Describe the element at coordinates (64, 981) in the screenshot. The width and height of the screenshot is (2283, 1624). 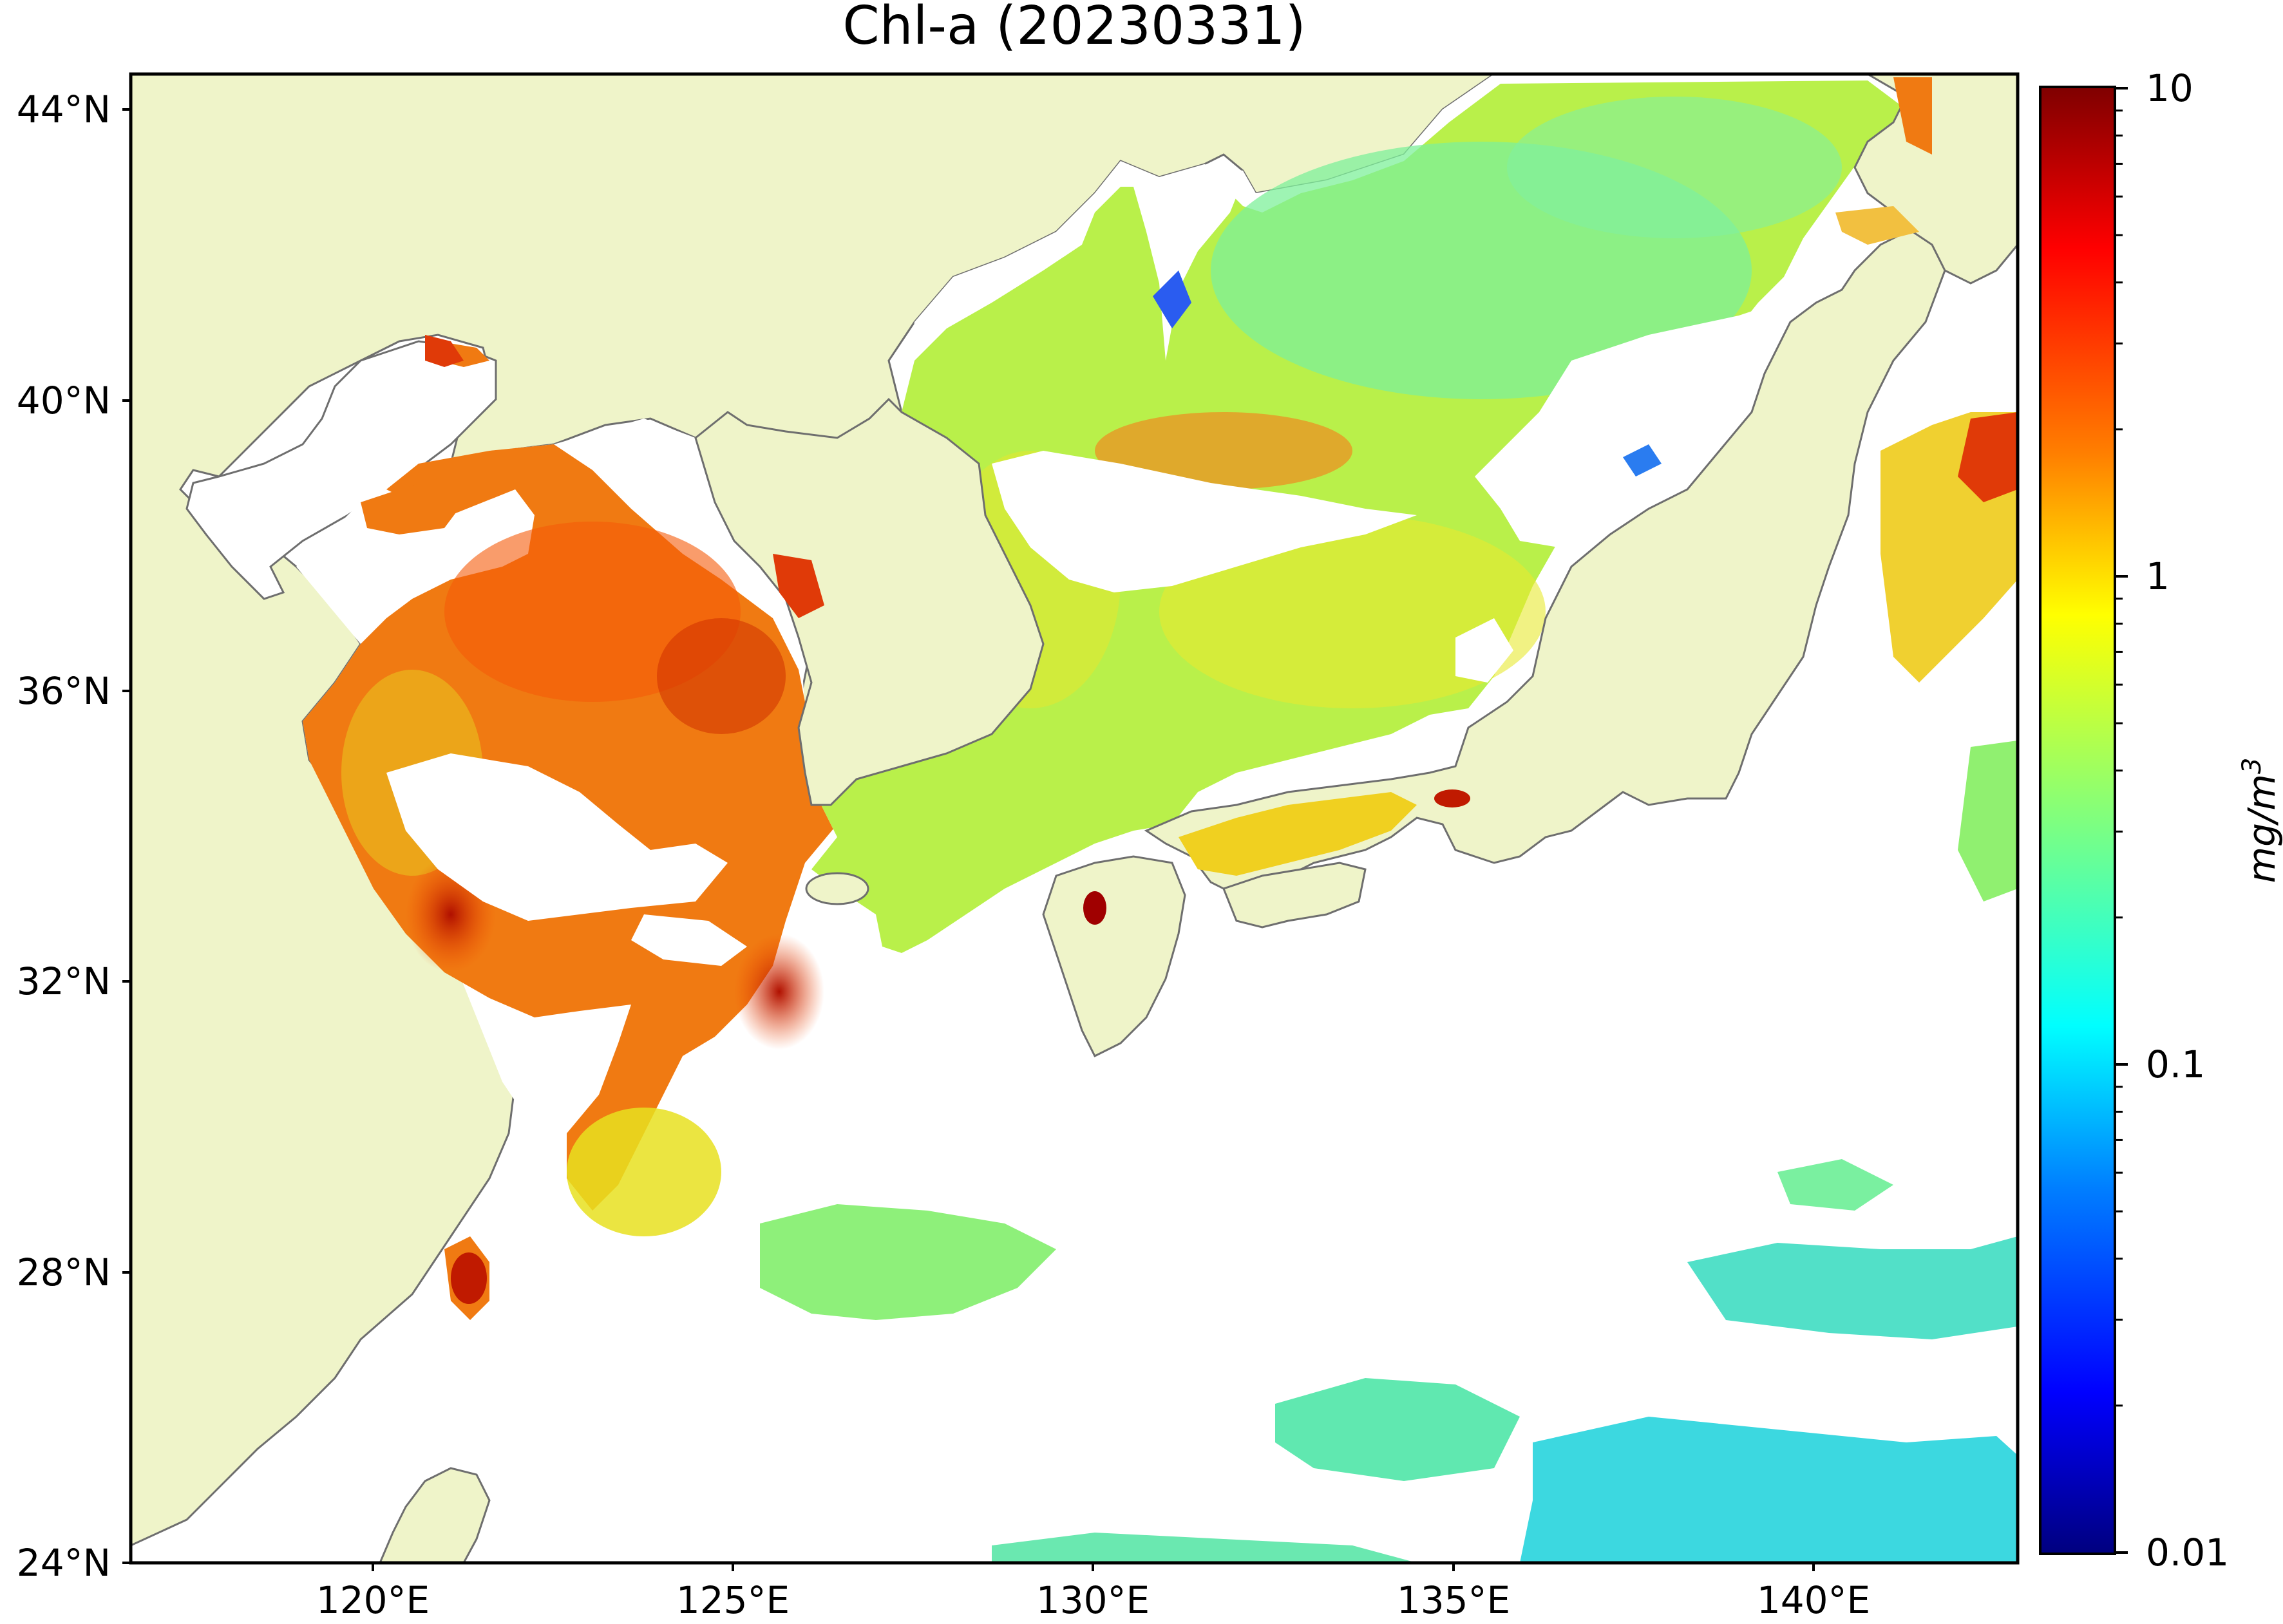
I see `lat-tick-label: 32°N` at that location.